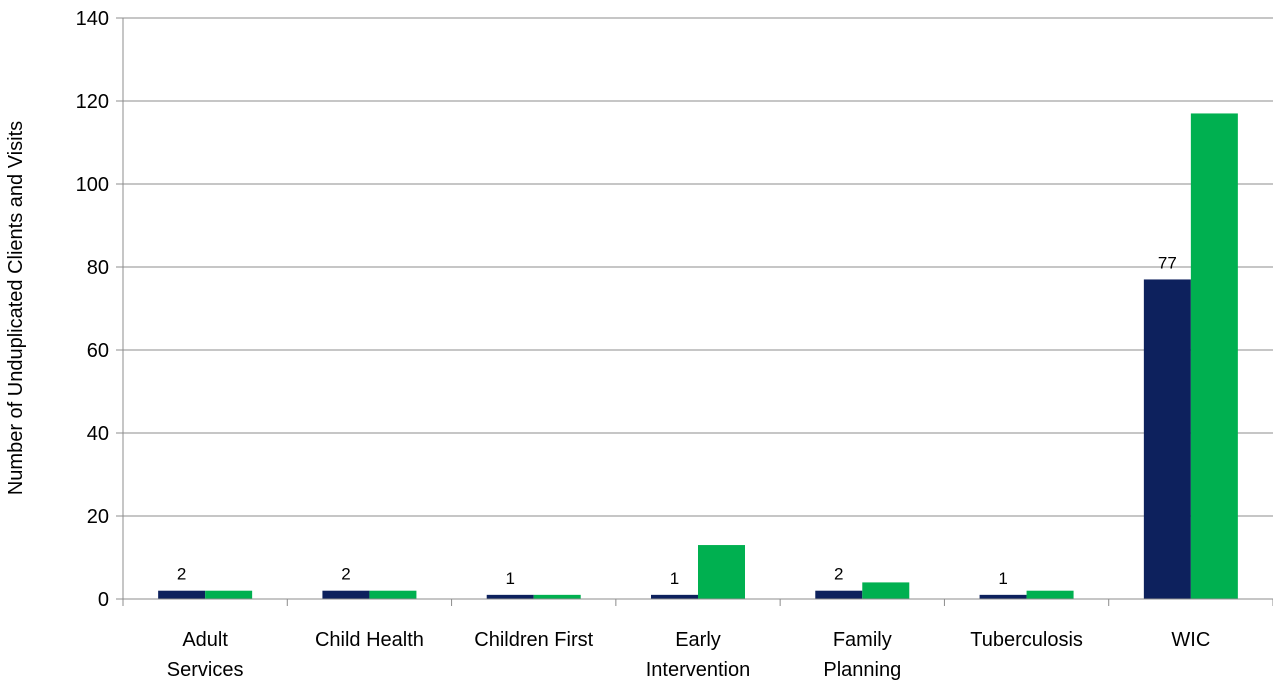 This screenshot has width=1273, height=685. I want to click on y-tick-label: 0, so click(103, 600).